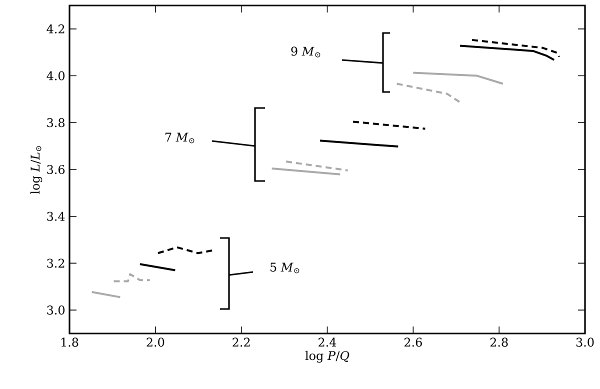 This screenshot has height=389, width=600. Describe the element at coordinates (413, 342) in the screenshot. I see `x-tick-label: 2.6` at that location.